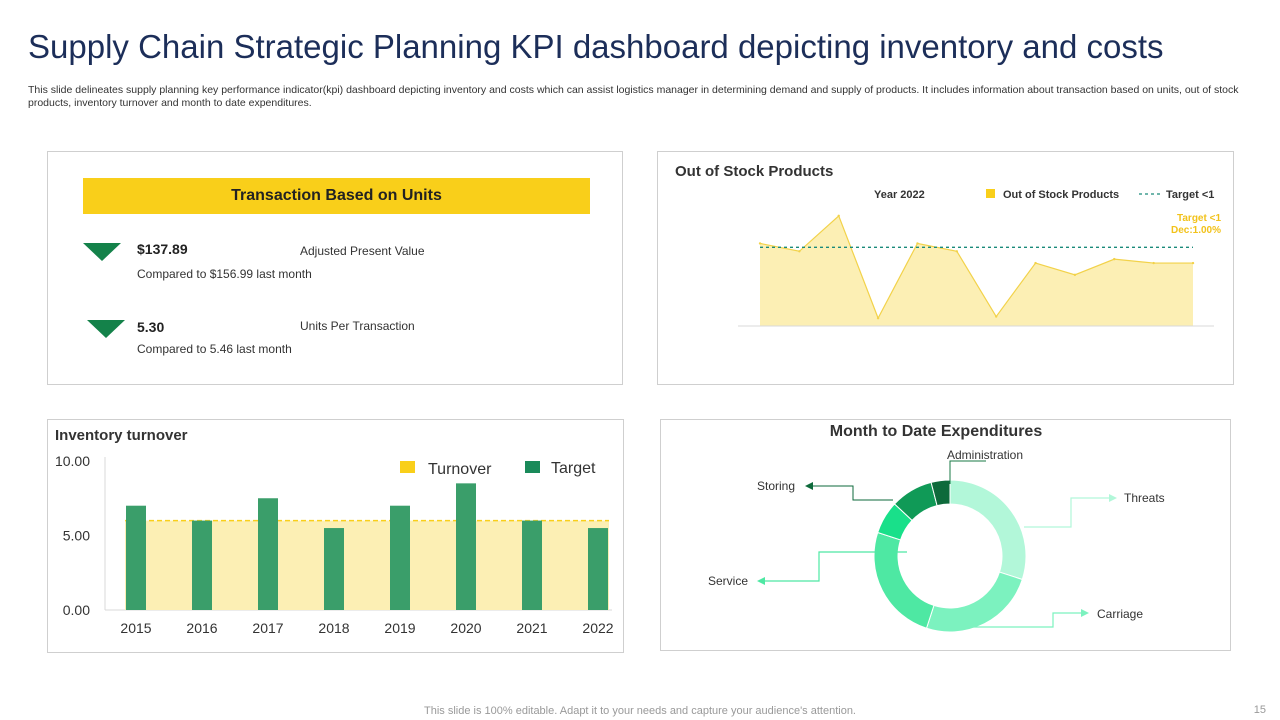 This screenshot has width=1280, height=720. Describe the element at coordinates (1259, 710) in the screenshot. I see `page-number: 15` at that location.